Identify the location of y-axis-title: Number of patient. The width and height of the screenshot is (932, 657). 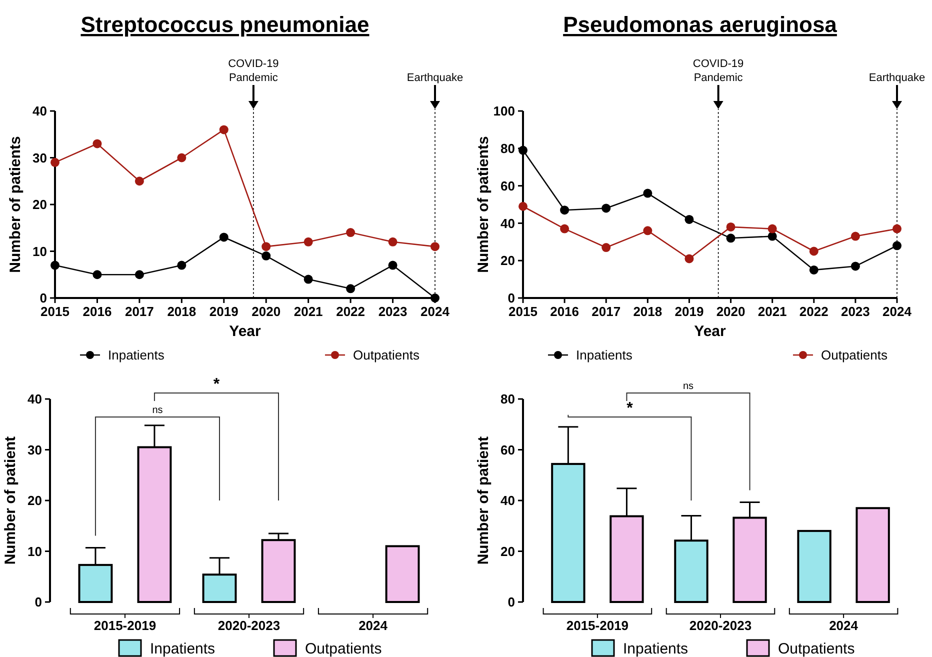
(10, 500).